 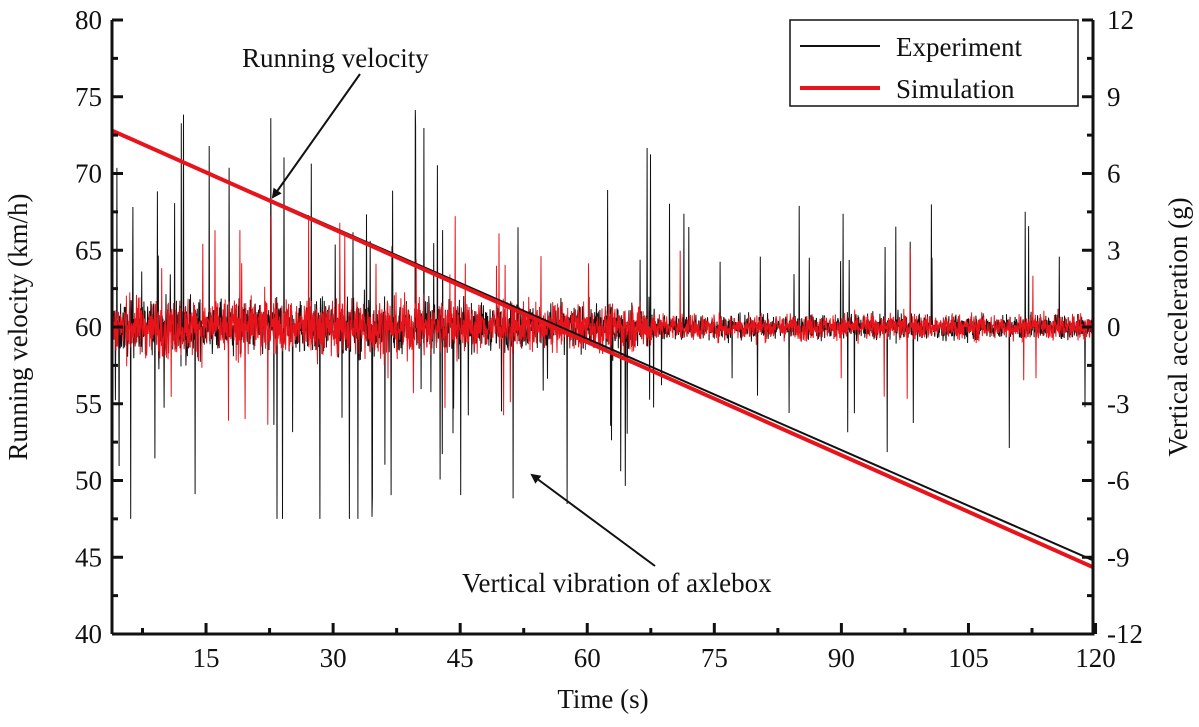 What do you see at coordinates (1118, 404) in the screenshot?
I see `y-right-tick-label: -3` at bounding box center [1118, 404].